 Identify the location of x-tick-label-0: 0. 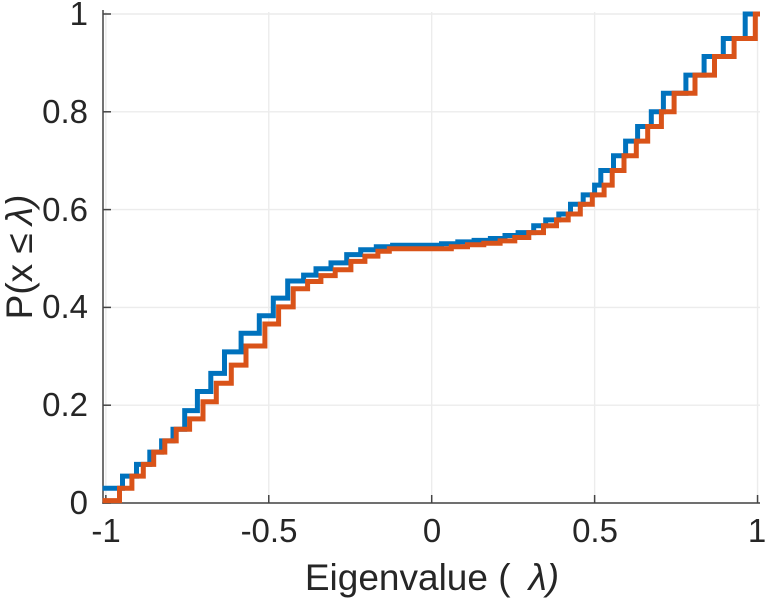
(432, 530).